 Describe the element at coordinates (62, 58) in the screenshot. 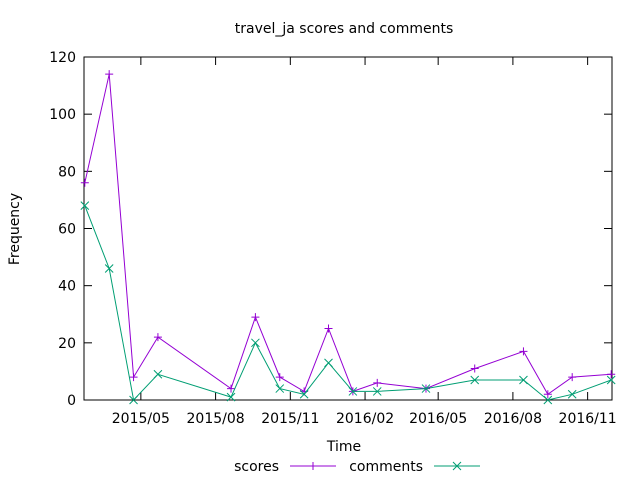

I see `y-tick-label: 120` at that location.